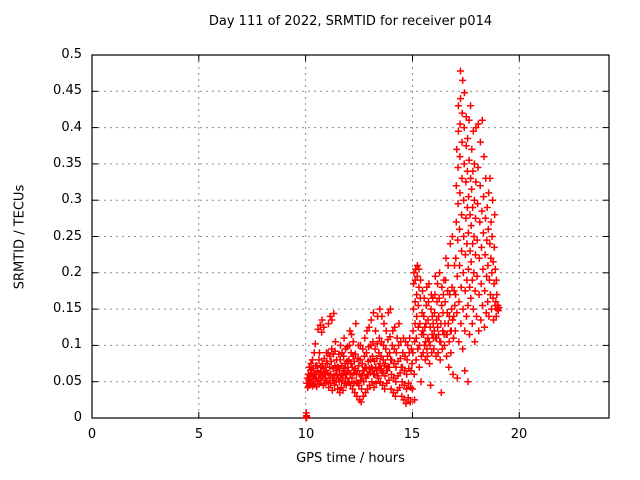 The width and height of the screenshot is (640, 480). Describe the element at coordinates (71, 127) in the screenshot. I see `y-tick-label: 0.4` at that location.